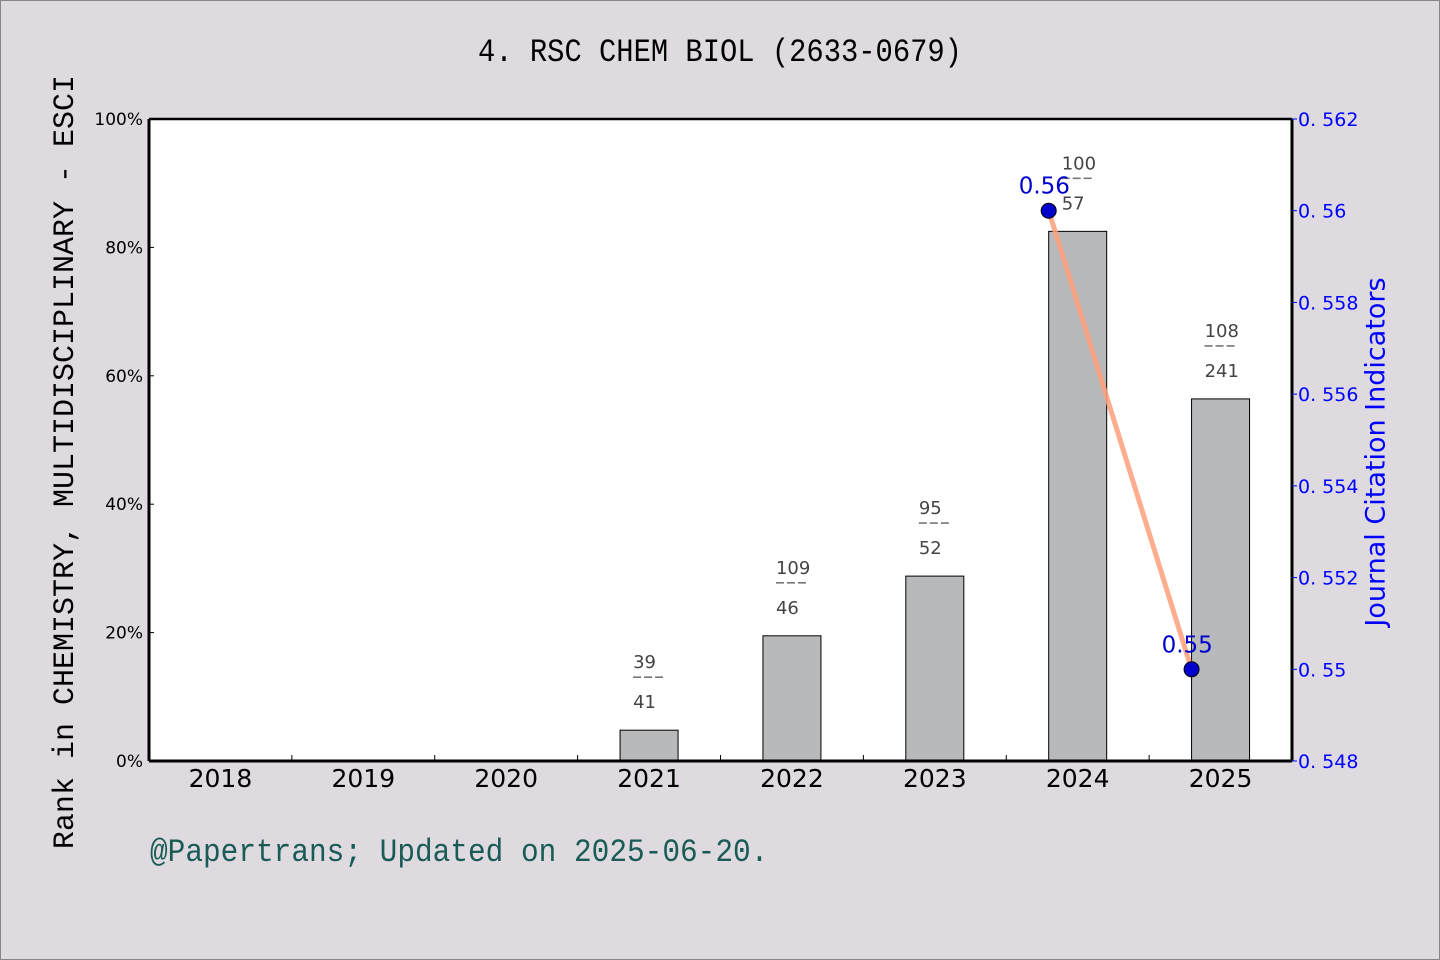 The height and width of the screenshot is (960, 1440). Describe the element at coordinates (930, 548) in the screenshot. I see `bar-label-bottom: 52` at that location.